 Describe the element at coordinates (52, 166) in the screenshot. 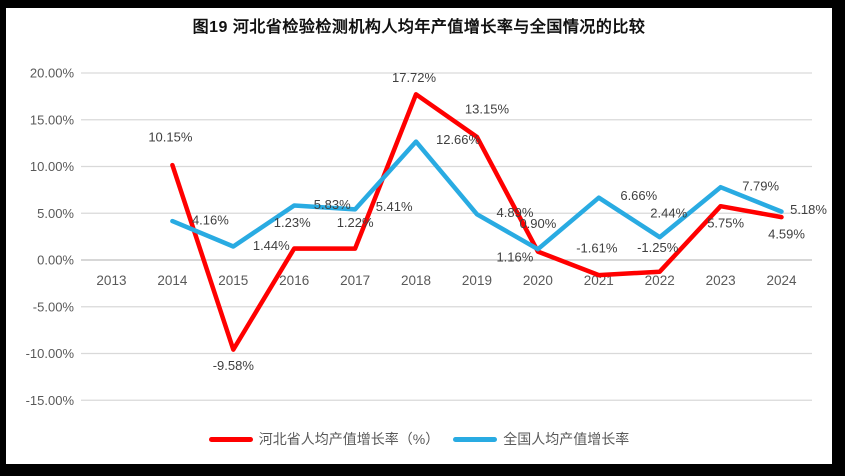

I see `y-tick-label: 10.00%` at that location.